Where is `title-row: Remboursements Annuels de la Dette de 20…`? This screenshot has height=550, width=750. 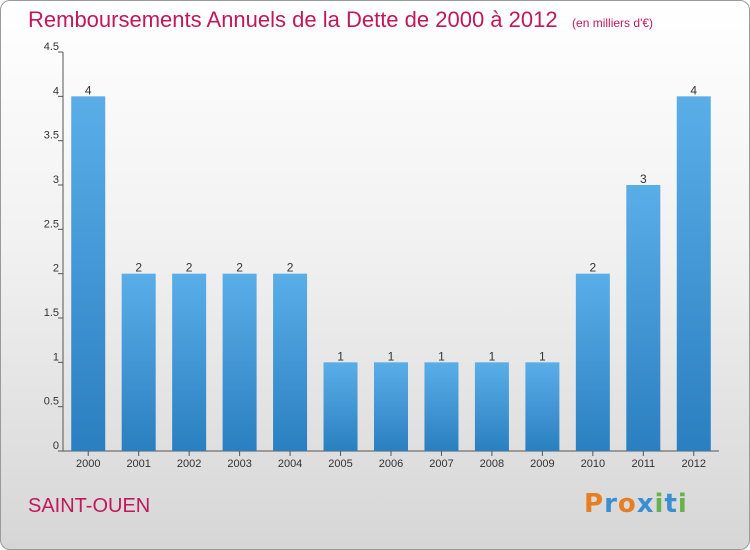 title-row: Remboursements Annuels de la Dette de 20… is located at coordinates (340, 20).